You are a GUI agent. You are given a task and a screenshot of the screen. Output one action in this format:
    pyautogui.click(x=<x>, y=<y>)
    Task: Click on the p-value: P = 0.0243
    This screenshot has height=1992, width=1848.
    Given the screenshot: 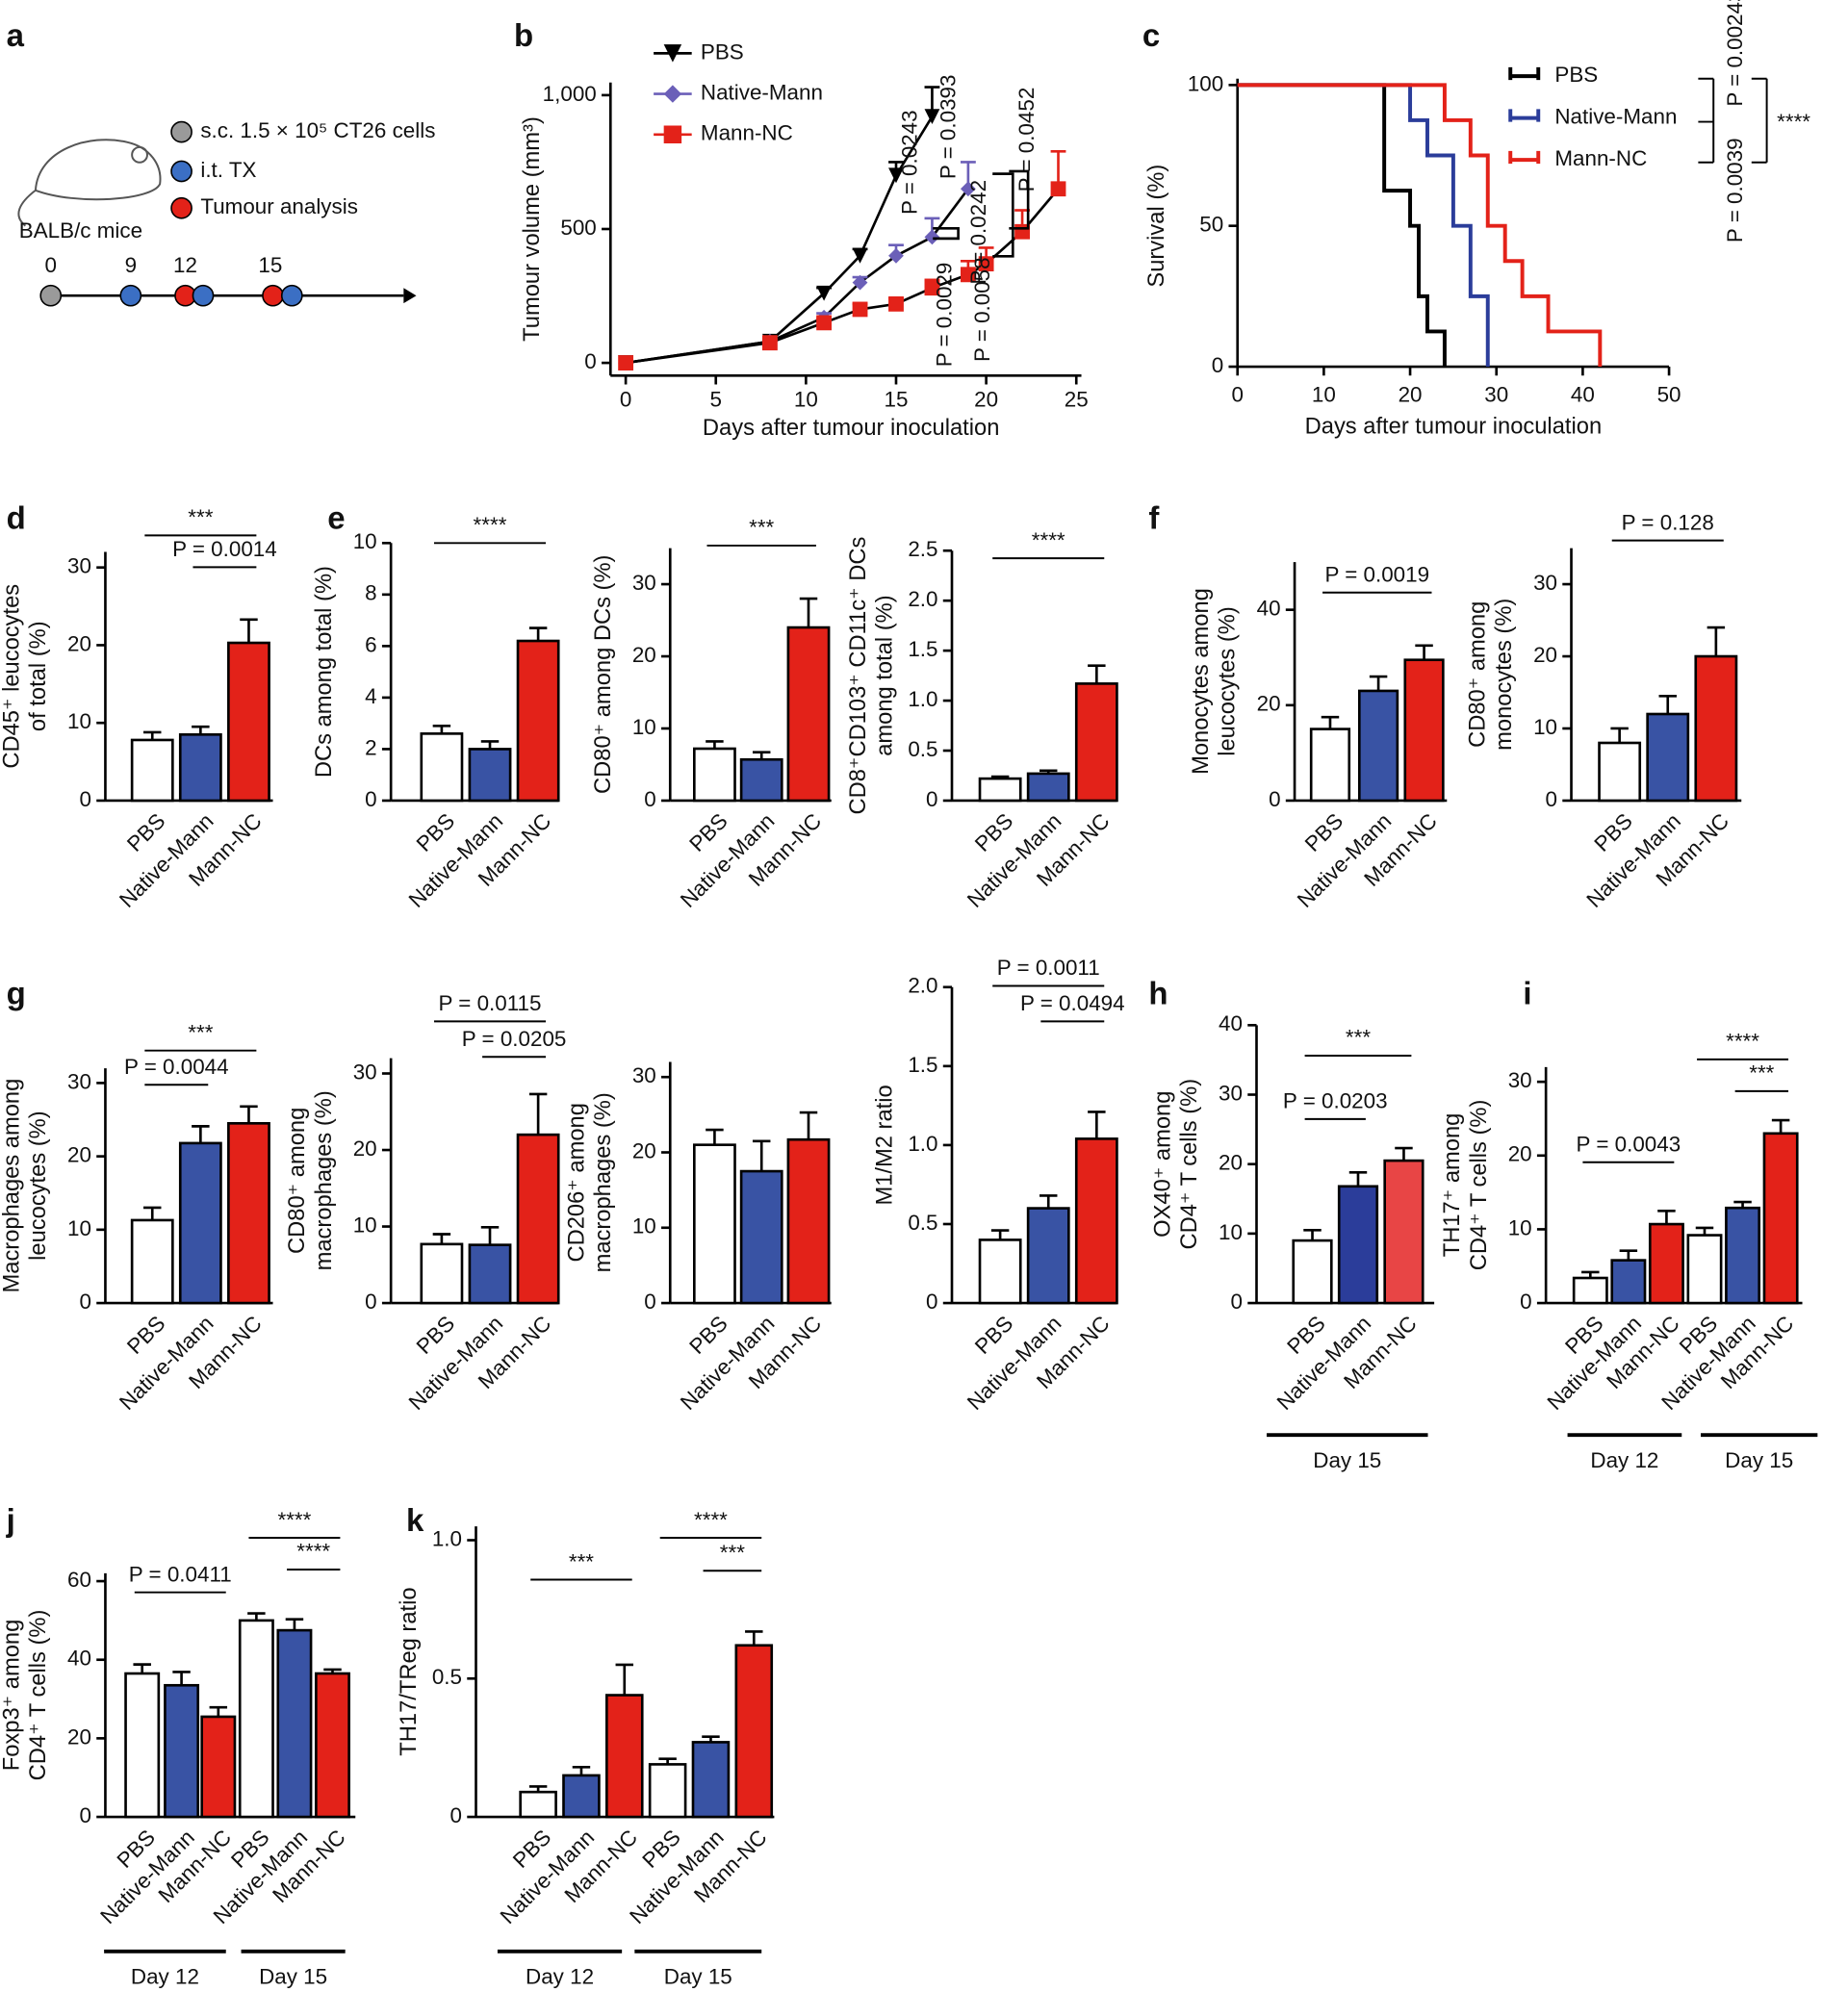 What is the action you would take?
    pyautogui.click(x=910, y=162)
    